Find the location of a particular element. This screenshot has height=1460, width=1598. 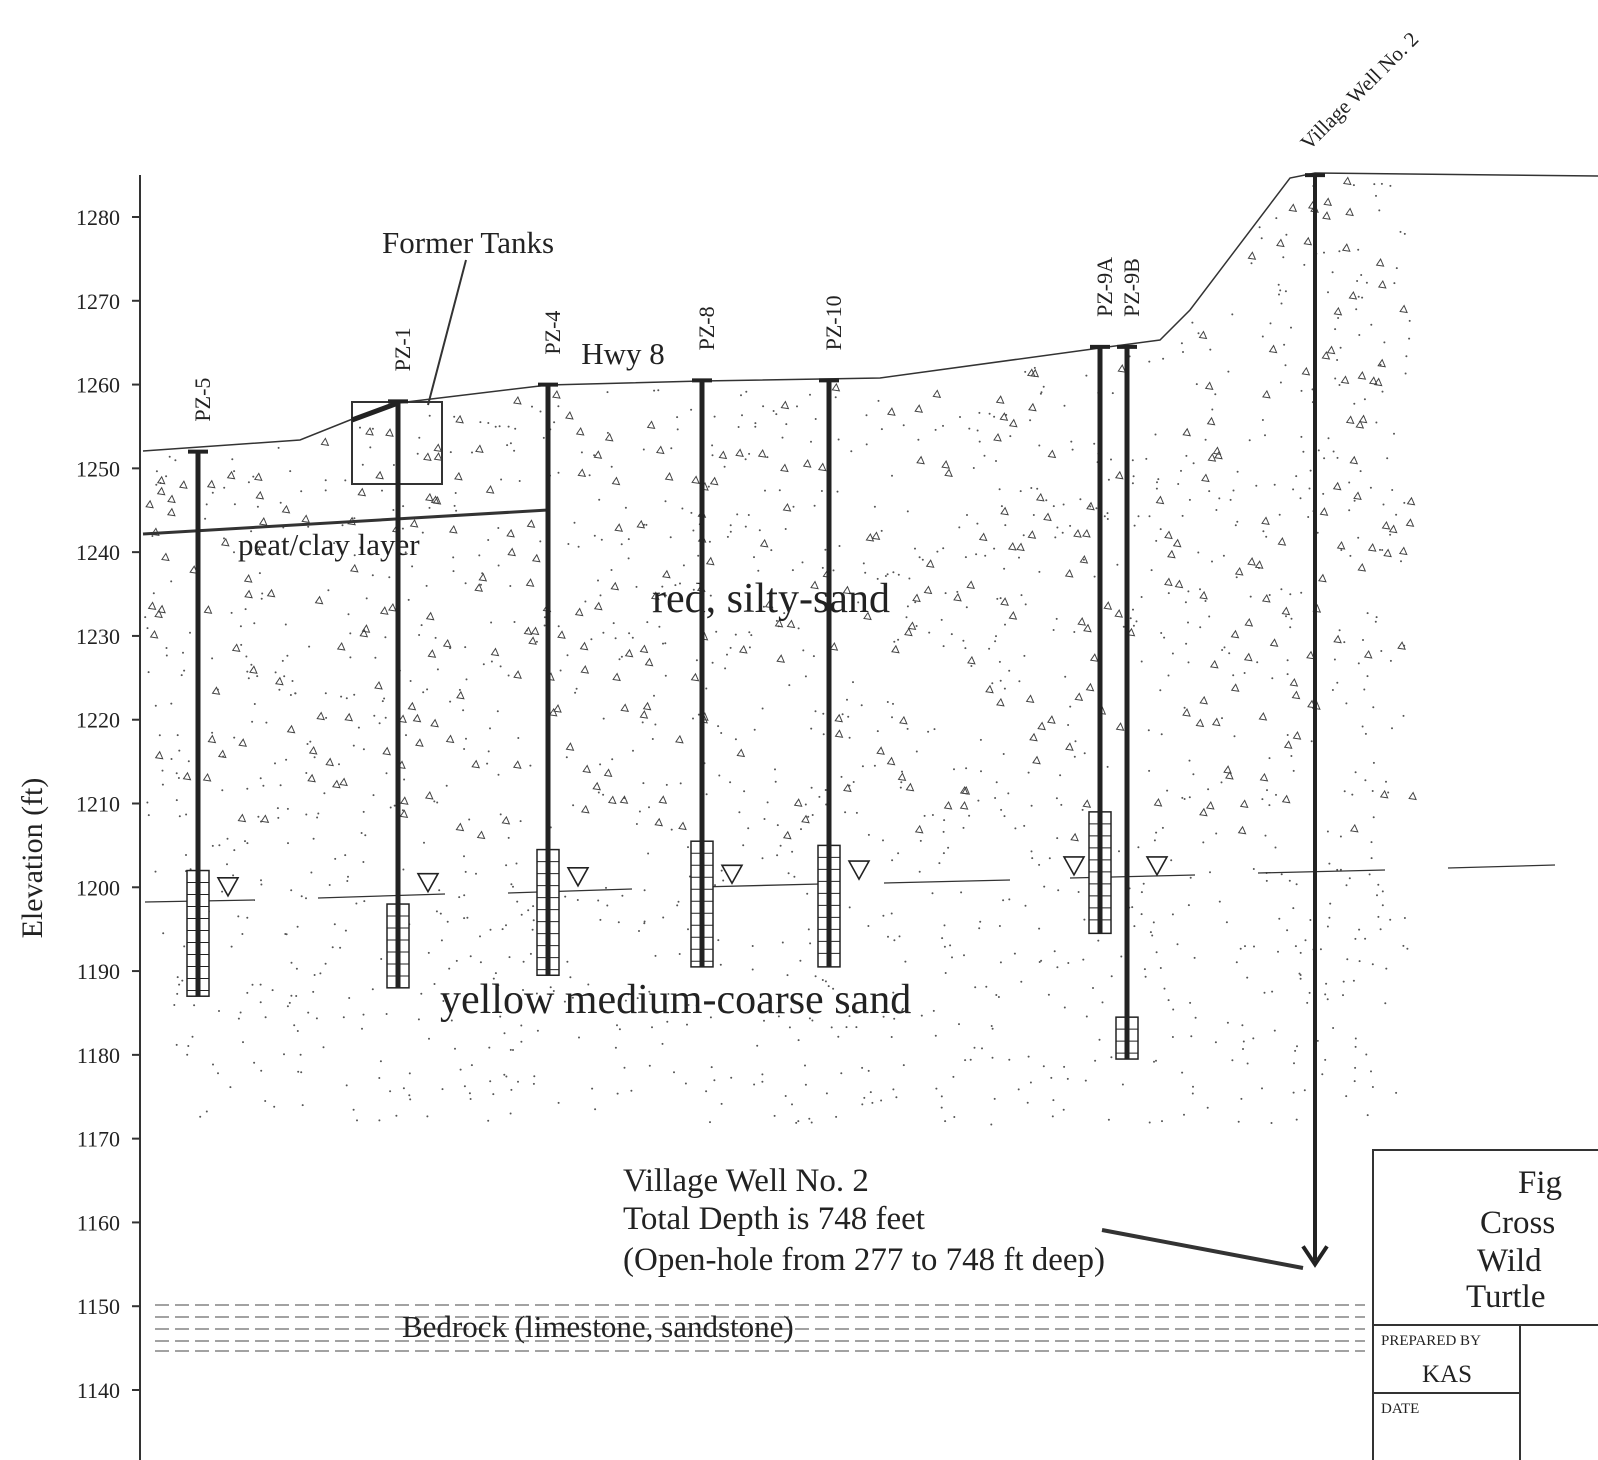

tick-label: 1180 is located at coordinates (98, 1055).